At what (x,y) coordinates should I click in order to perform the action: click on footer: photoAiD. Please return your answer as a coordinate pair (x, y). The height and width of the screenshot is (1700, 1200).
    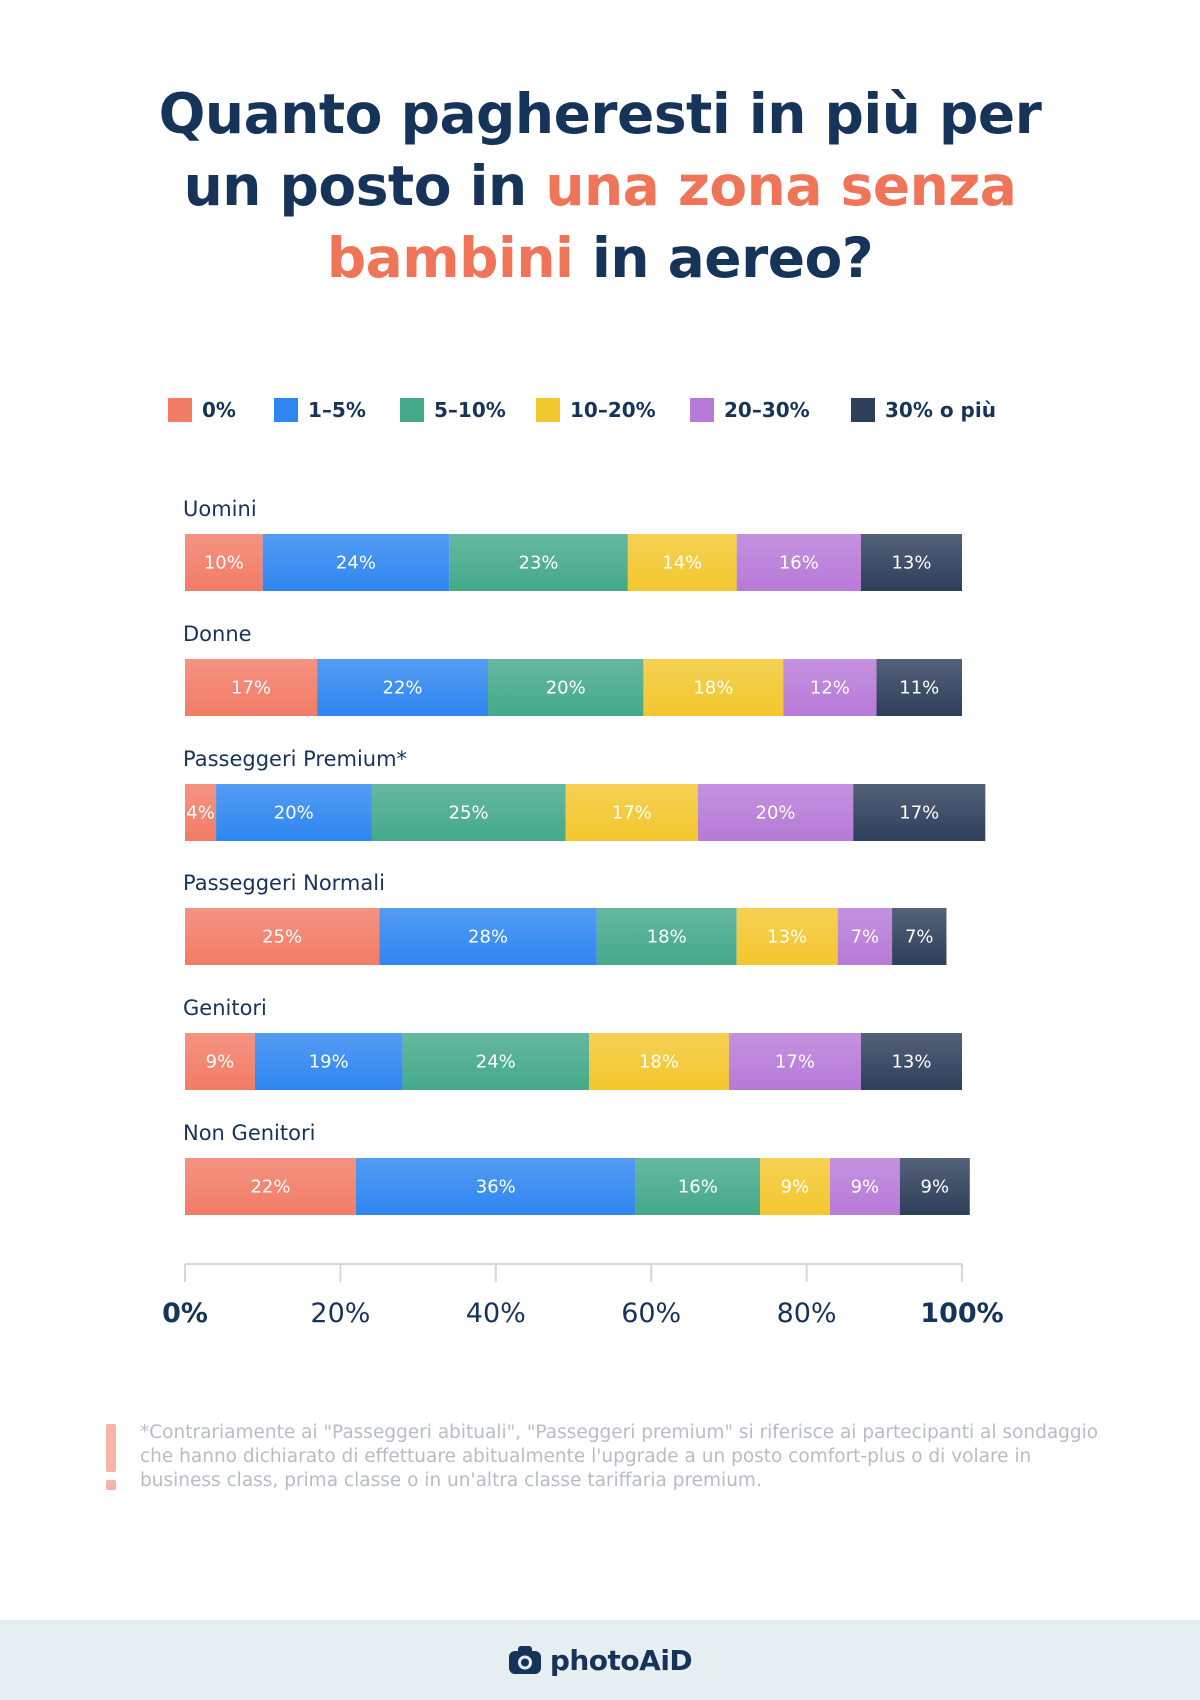
    Looking at the image, I should click on (600, 1660).